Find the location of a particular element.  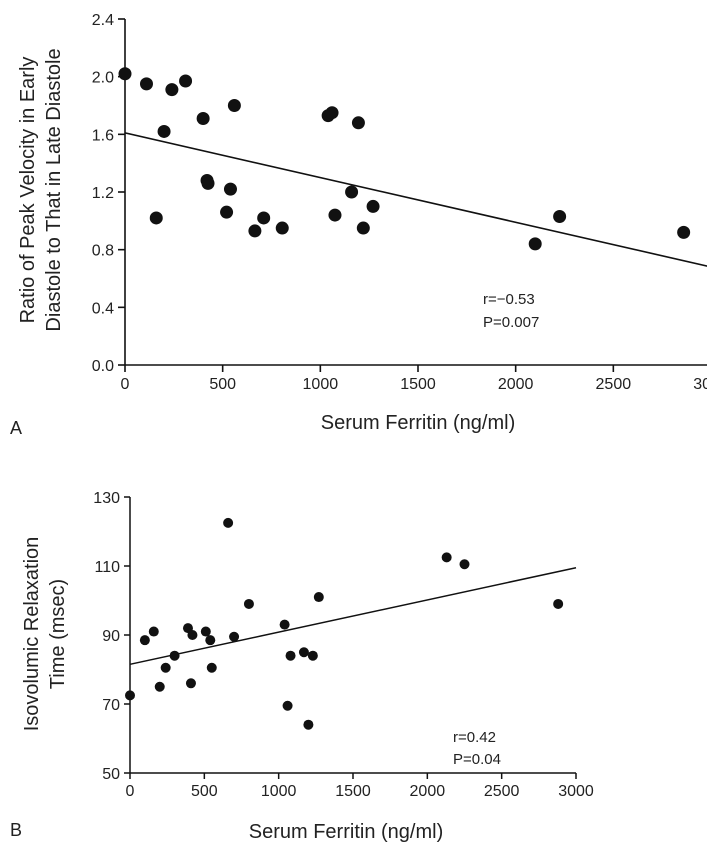

panel-a-xtick-label: 1500 is located at coordinates (418, 384).